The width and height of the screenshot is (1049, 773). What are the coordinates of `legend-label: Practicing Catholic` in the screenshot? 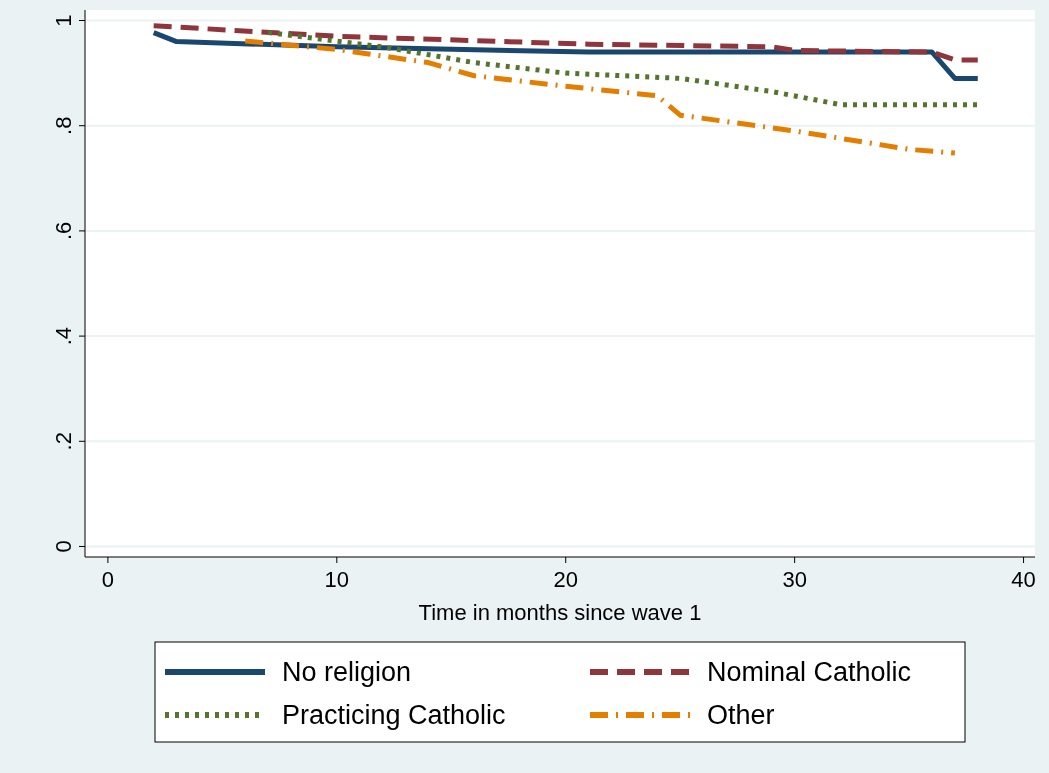 It's located at (394, 715).